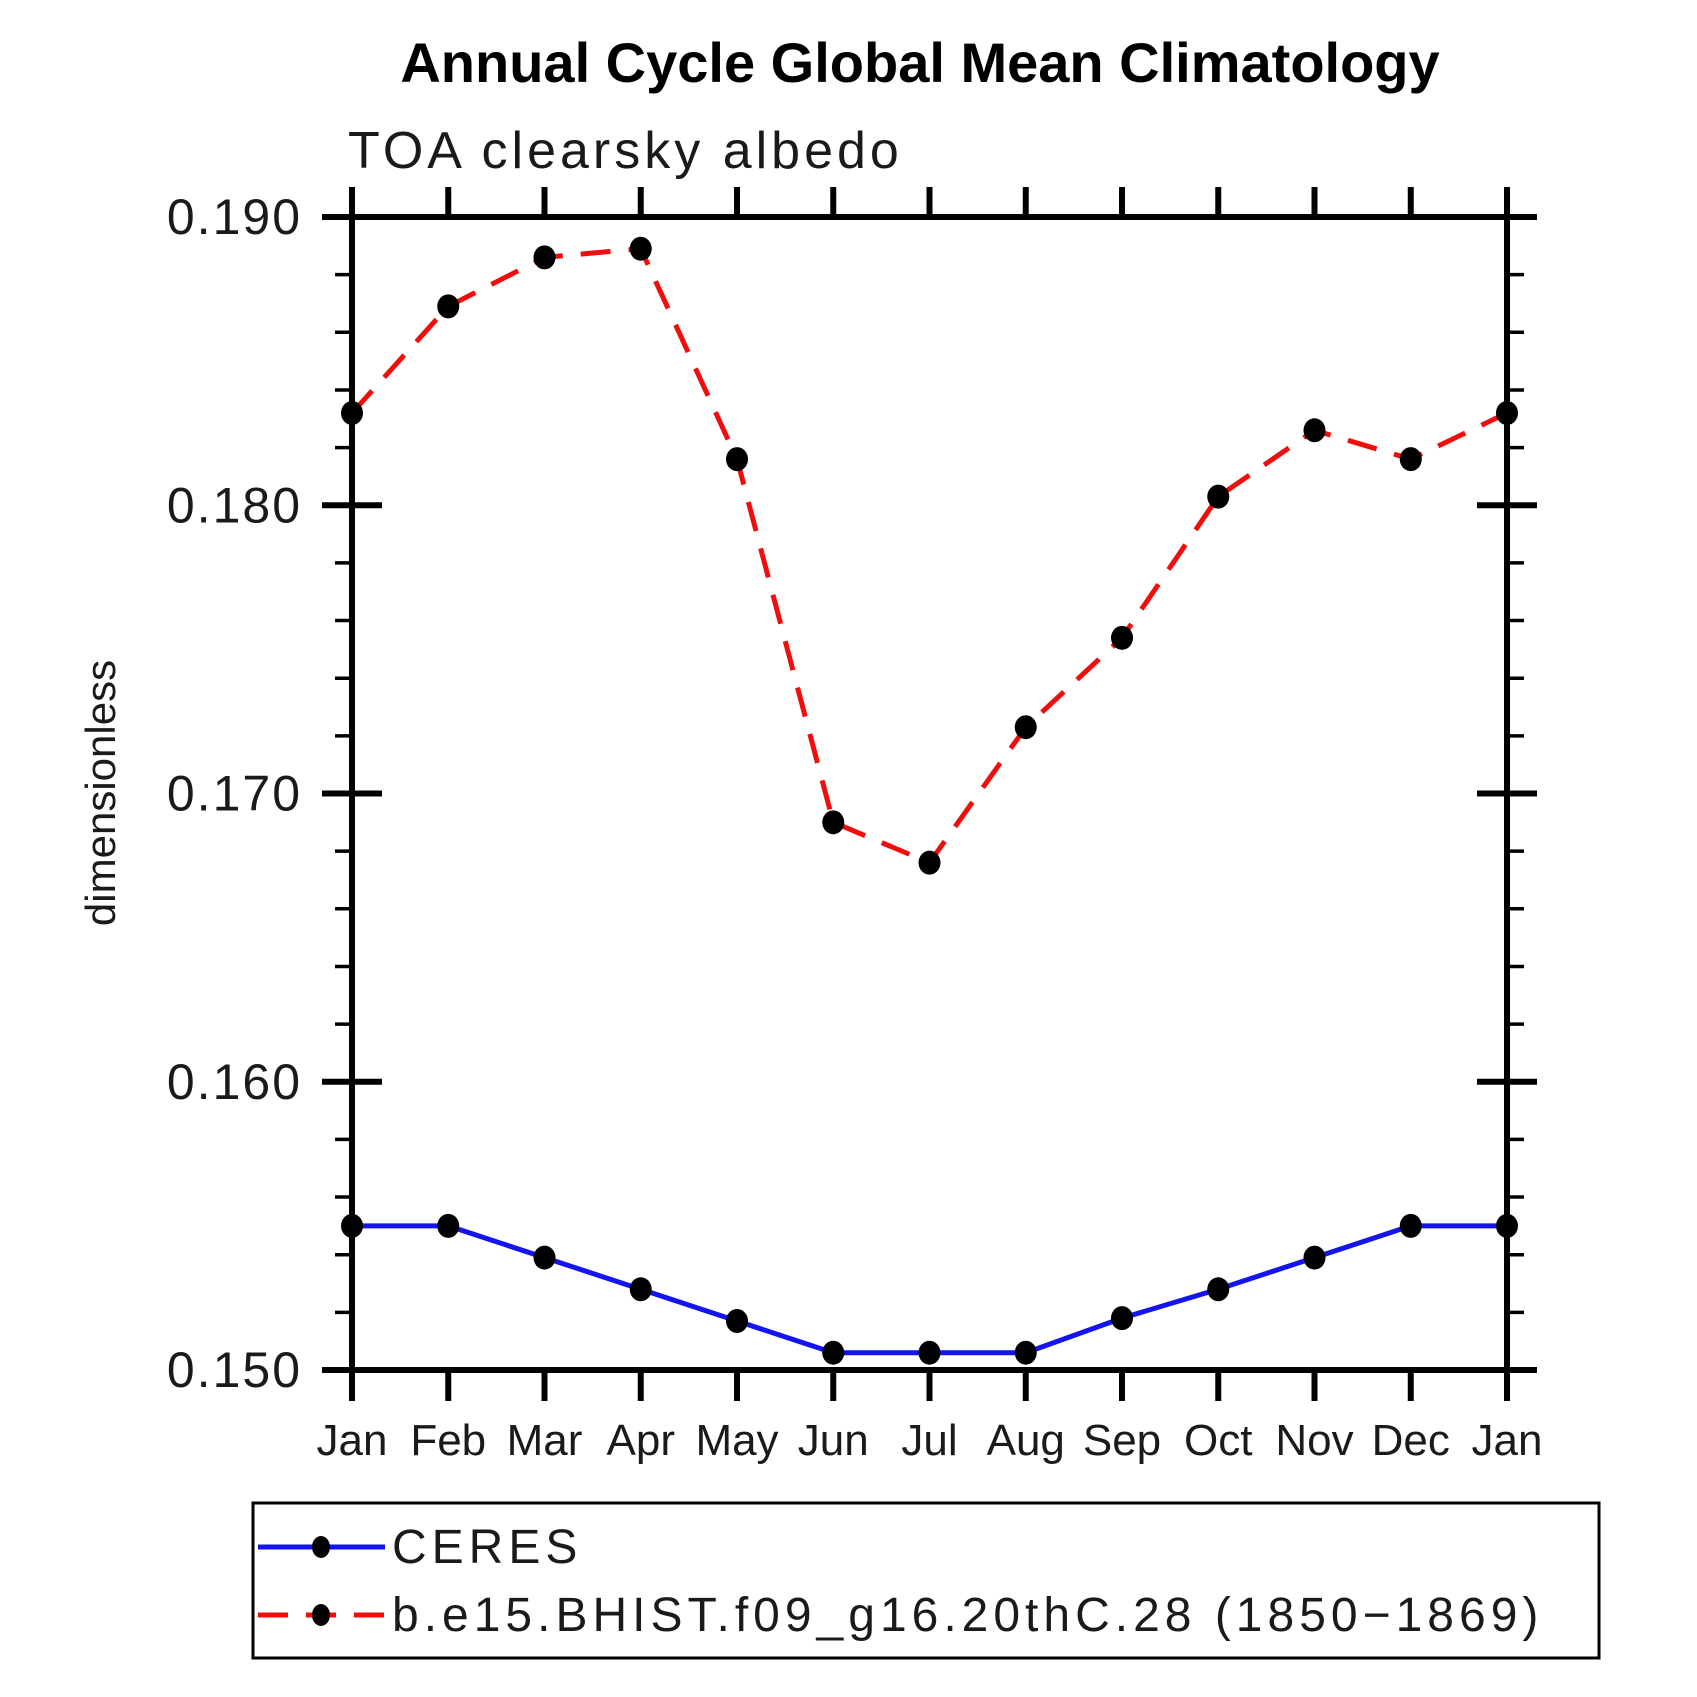 This screenshot has height=1697, width=1697. What do you see at coordinates (321, 1547) in the screenshot?
I see `legend-marker-ceres` at bounding box center [321, 1547].